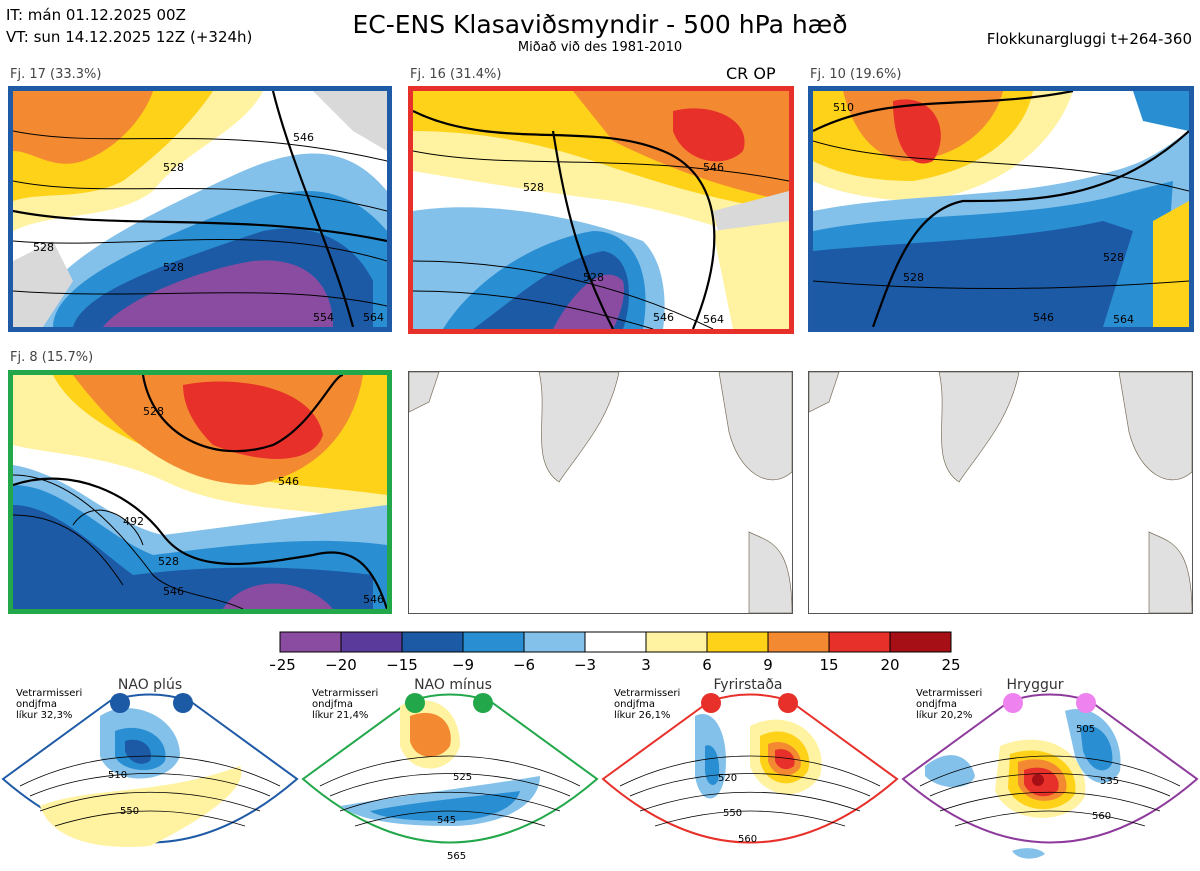  What do you see at coordinates (751, 73) in the screenshot?
I see `cr-op-badge: CR OP` at bounding box center [751, 73].